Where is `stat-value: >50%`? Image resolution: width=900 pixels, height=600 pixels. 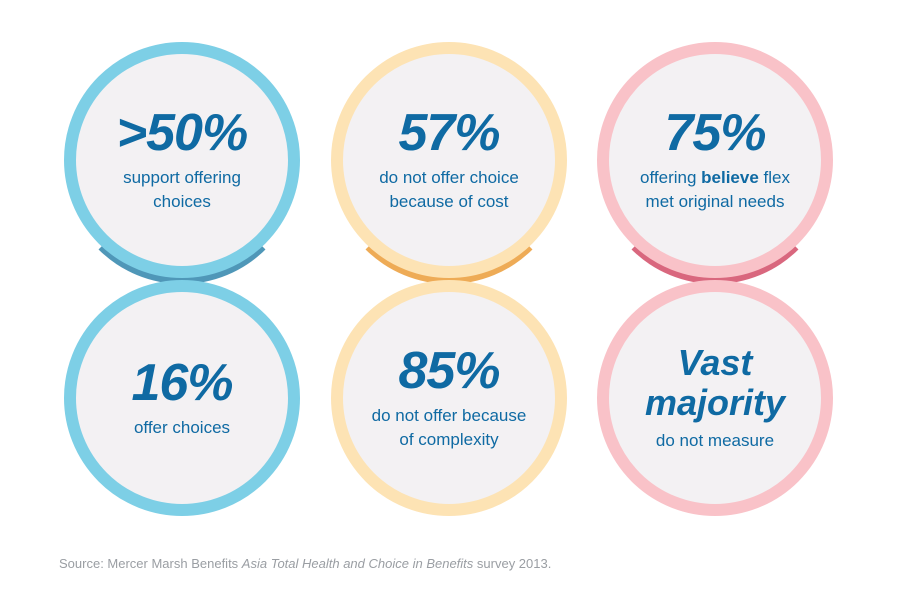
stat-value: >50% is located at coordinates (182, 133).